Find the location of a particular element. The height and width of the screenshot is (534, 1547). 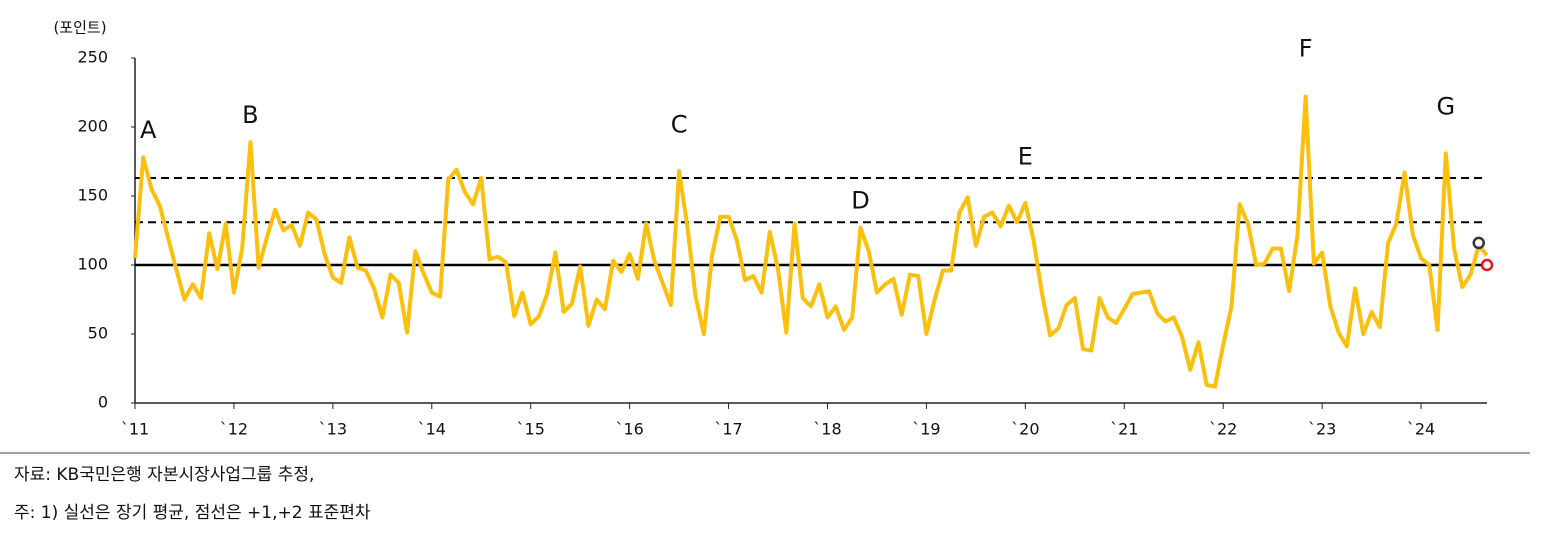

annotation: E is located at coordinates (1025, 156).